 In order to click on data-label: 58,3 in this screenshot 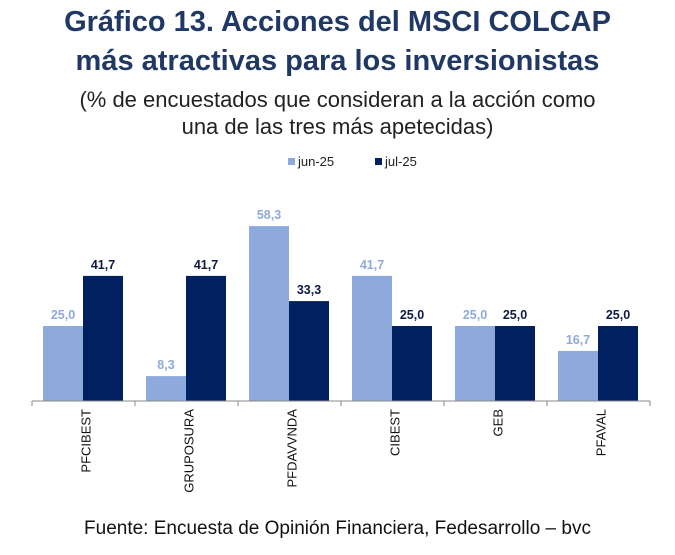, I will do `click(269, 215)`.